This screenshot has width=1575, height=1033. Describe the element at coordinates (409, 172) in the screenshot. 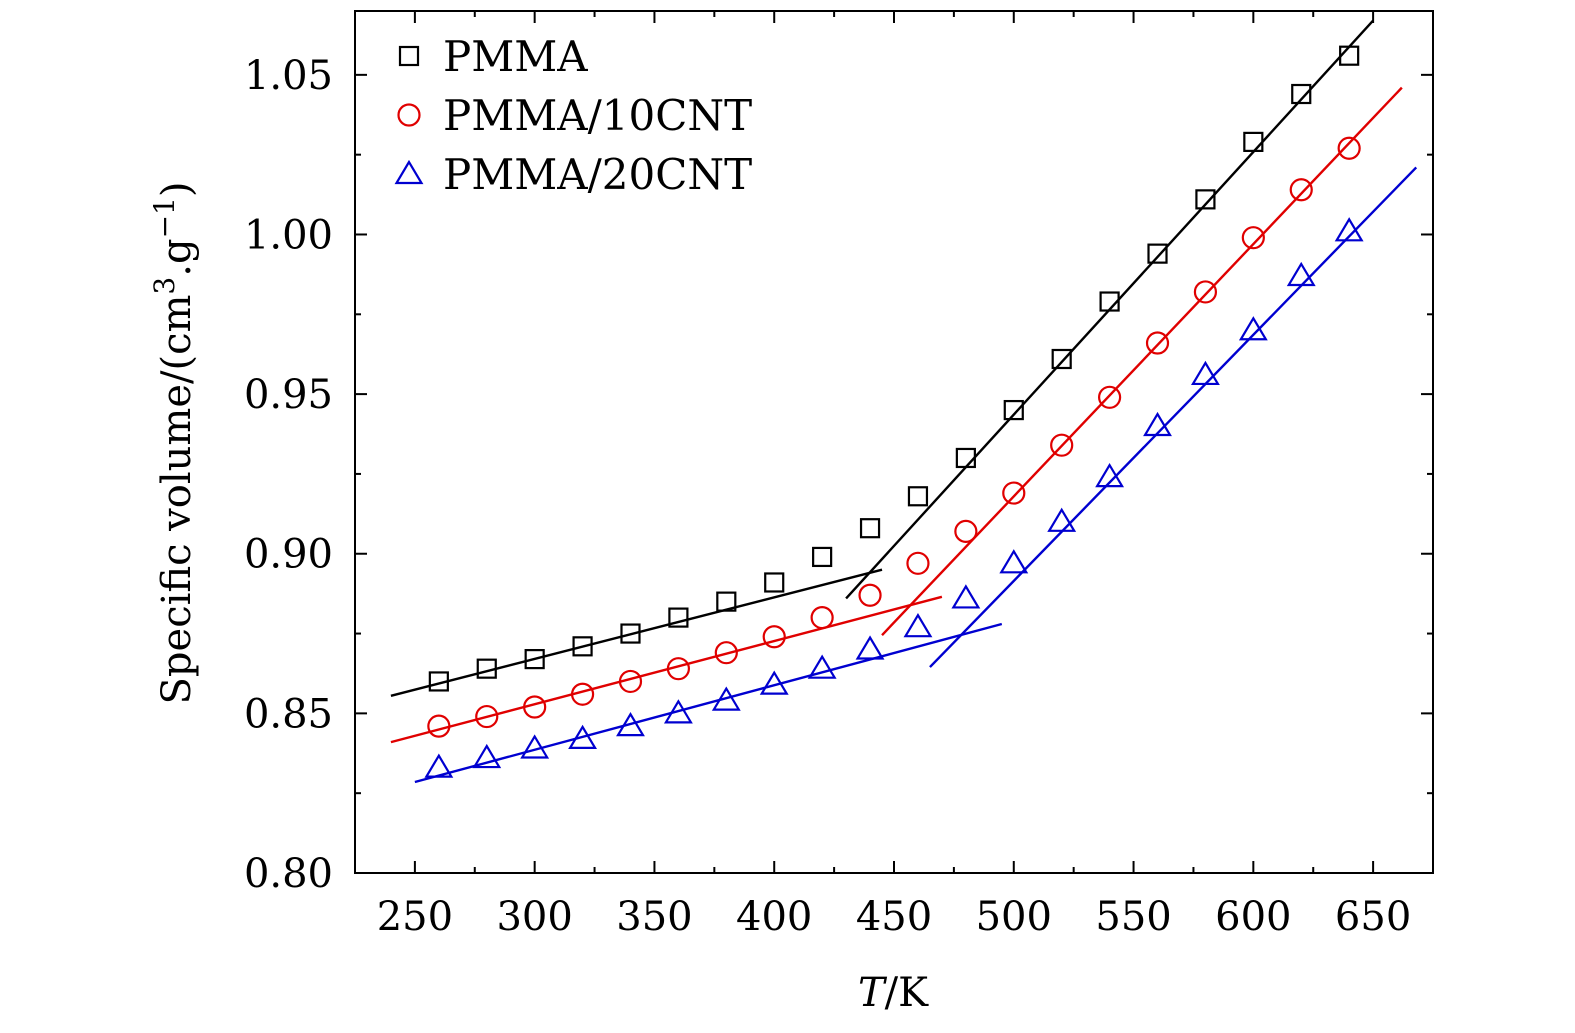

I see `legend-symbol-pmma-20cnt` at that location.